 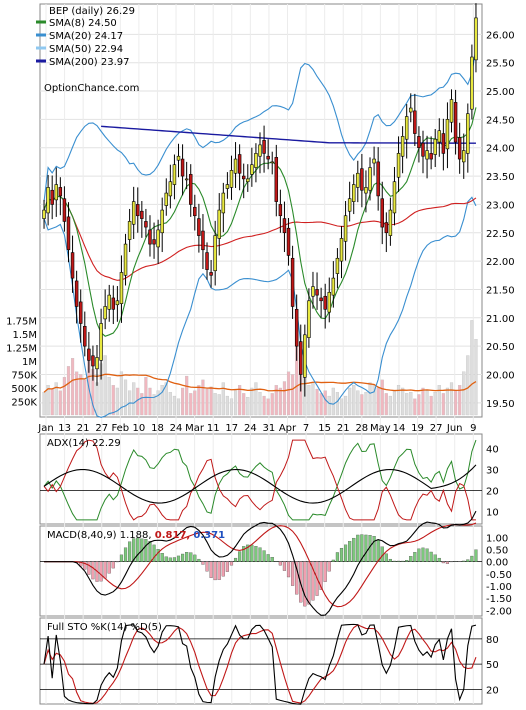 I want to click on price-tick-label: 23.00, so click(x=500, y=205).